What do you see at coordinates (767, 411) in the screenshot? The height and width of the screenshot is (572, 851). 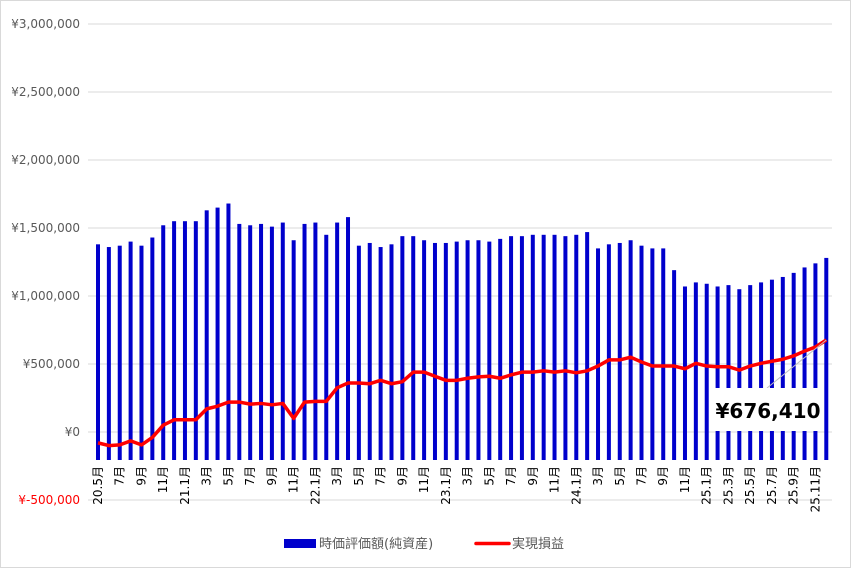 I see `annotation-label: ¥676,410` at bounding box center [767, 411].